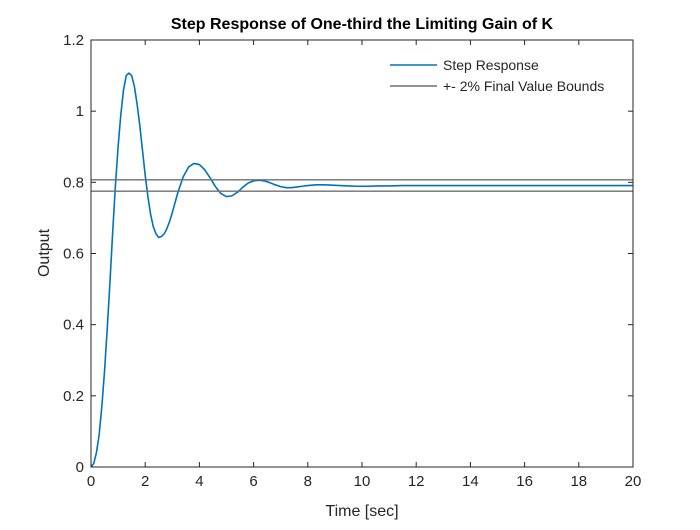 The image size is (700, 530). What do you see at coordinates (73, 182) in the screenshot?
I see `y-tick-label: 0.8` at bounding box center [73, 182].